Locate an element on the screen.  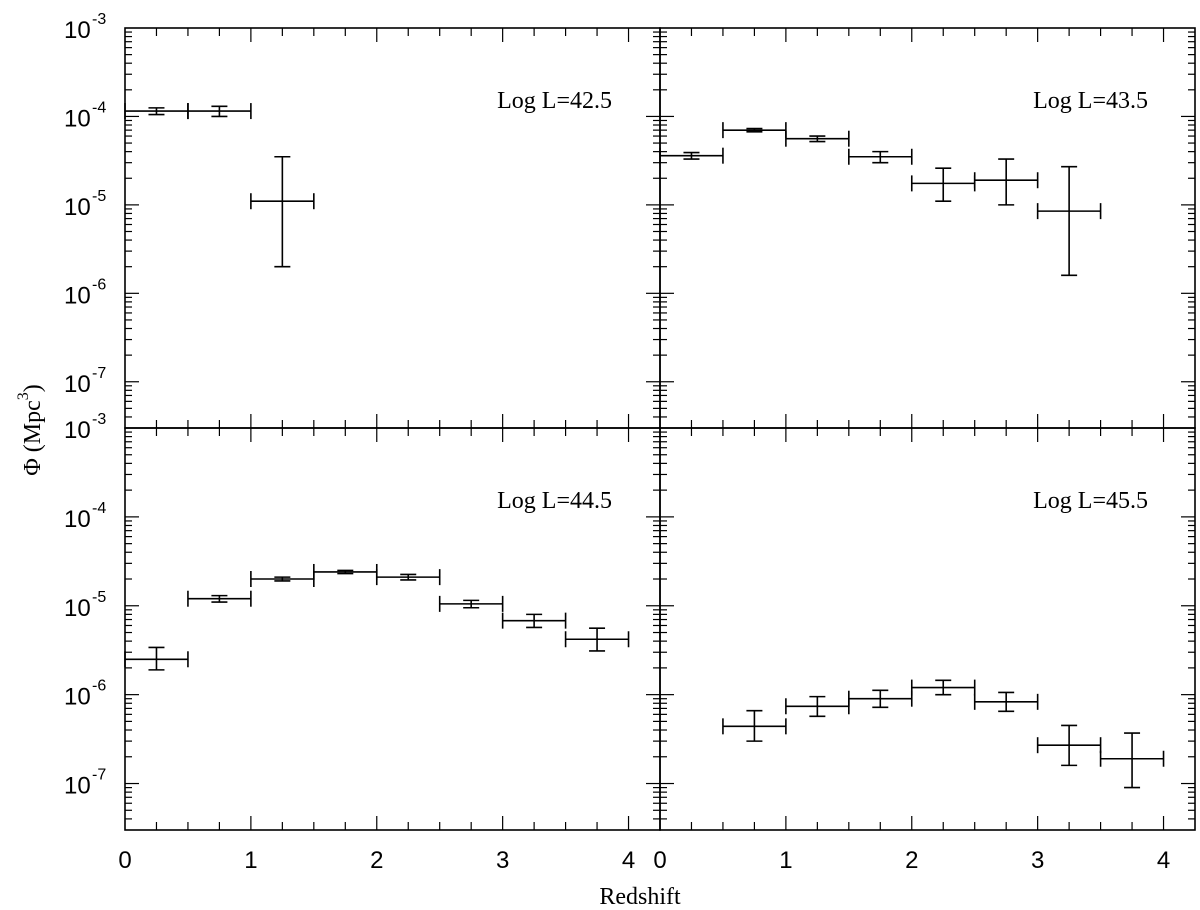
panel-label: Log L=45.5 is located at coordinates (1090, 501).